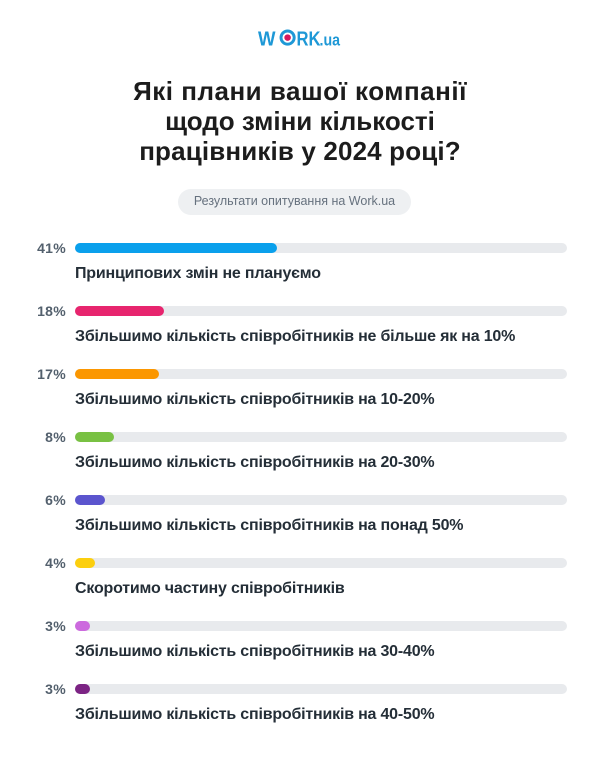 The width and height of the screenshot is (600, 758). I want to click on svg-text: W, so click(267, 39).